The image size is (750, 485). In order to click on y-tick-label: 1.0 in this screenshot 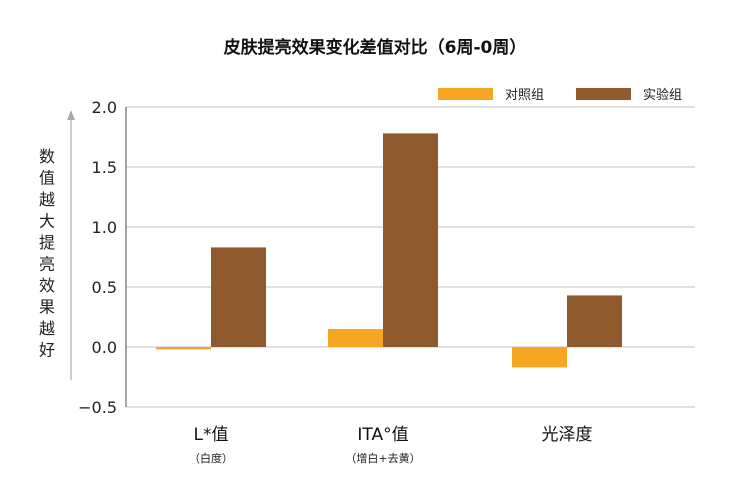, I will do `click(104, 227)`.